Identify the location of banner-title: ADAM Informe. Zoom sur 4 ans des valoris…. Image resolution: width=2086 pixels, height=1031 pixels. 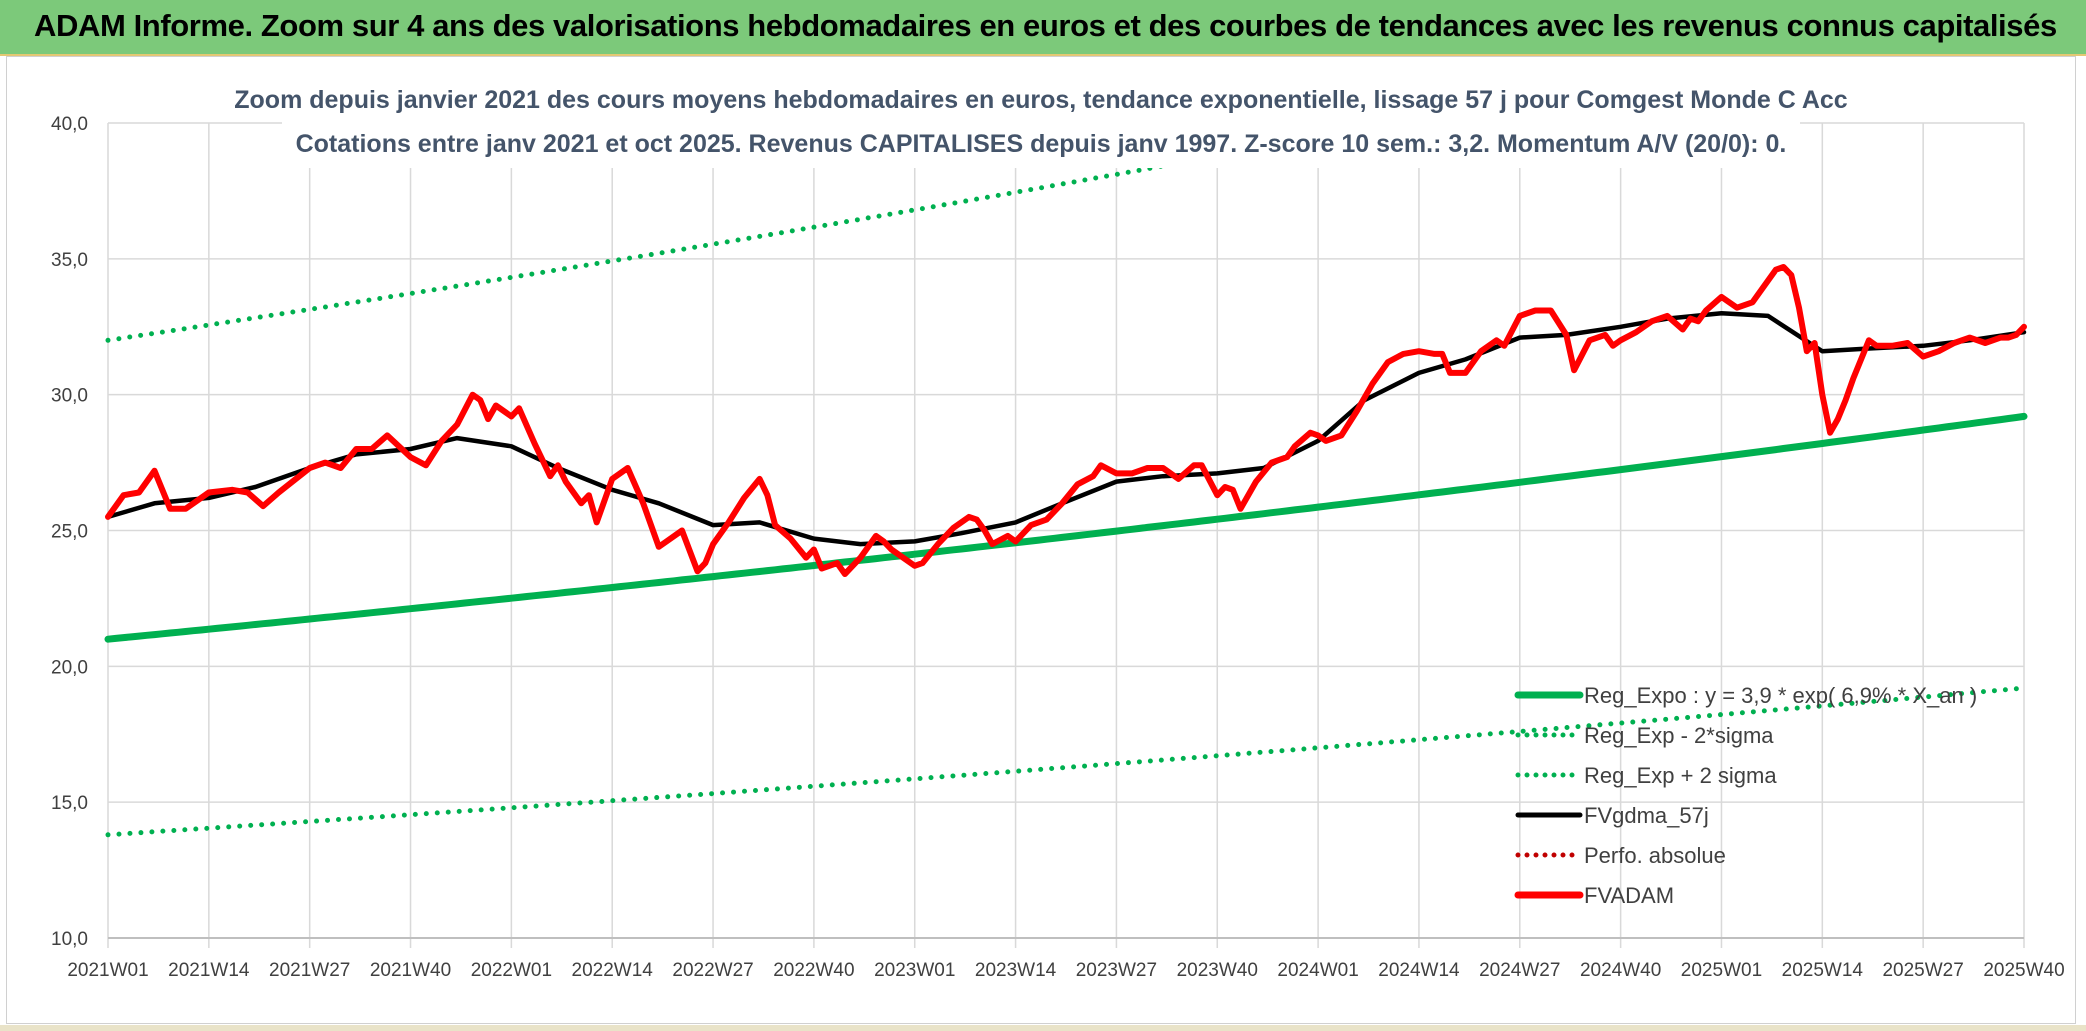
(1045, 25).